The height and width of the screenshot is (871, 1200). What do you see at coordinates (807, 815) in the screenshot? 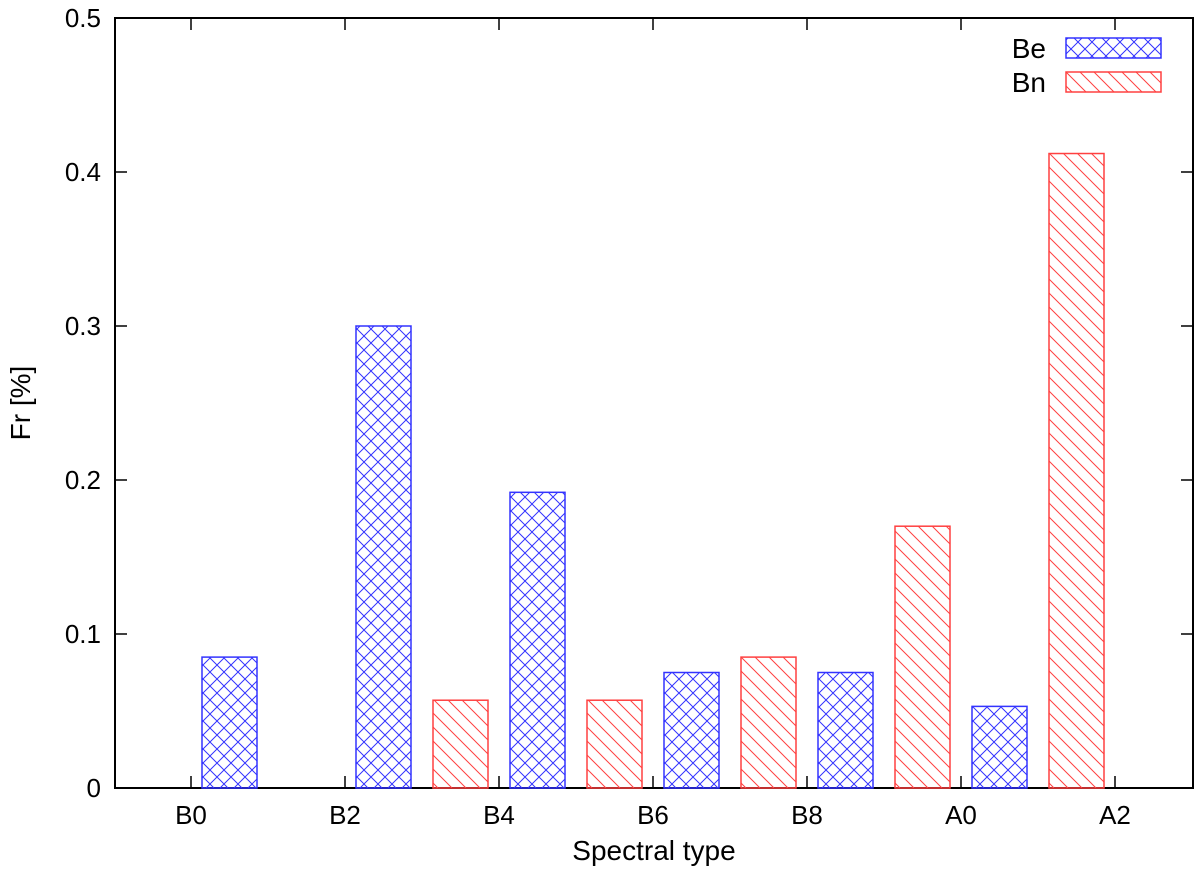
I see `x-tick-label: B8` at bounding box center [807, 815].